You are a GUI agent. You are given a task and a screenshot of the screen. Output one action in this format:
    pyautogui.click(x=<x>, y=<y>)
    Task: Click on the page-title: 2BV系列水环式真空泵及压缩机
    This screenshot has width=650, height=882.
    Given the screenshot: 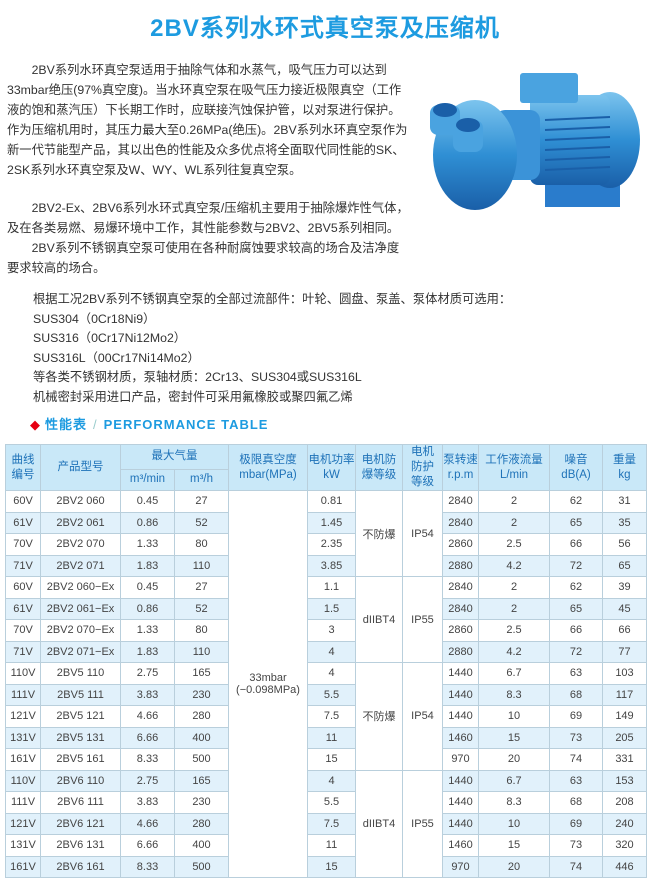 What is the action you would take?
    pyautogui.click(x=325, y=28)
    